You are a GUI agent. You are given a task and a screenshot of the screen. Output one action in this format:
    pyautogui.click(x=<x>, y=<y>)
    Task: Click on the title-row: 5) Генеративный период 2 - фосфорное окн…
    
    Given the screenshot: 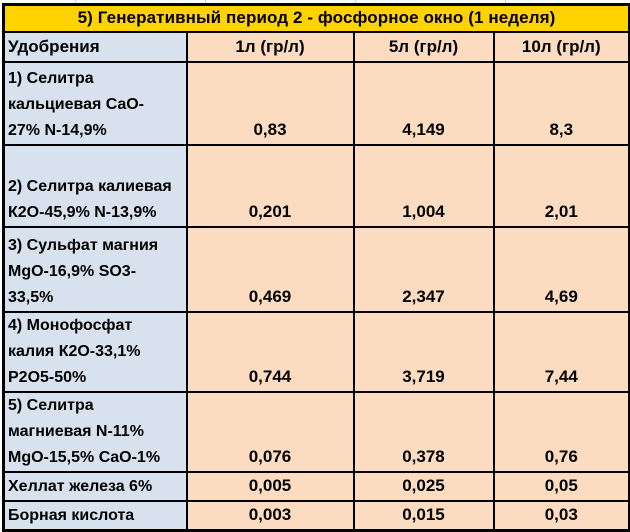 What is the action you would take?
    pyautogui.click(x=315, y=18)
    